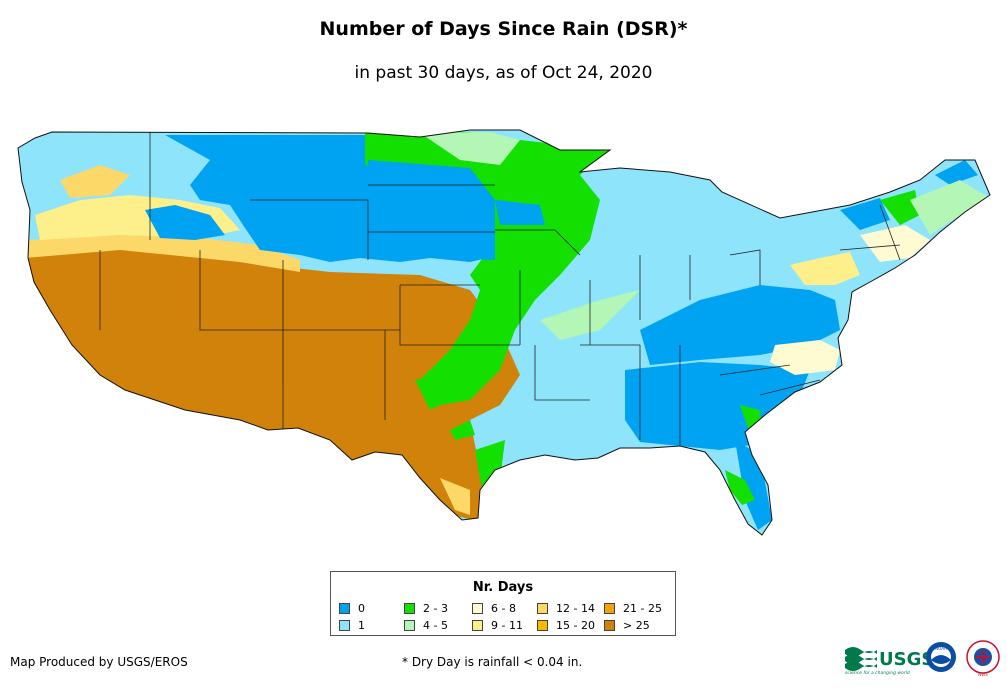  I want to click on svg-text: science for a changing world, so click(877, 673).